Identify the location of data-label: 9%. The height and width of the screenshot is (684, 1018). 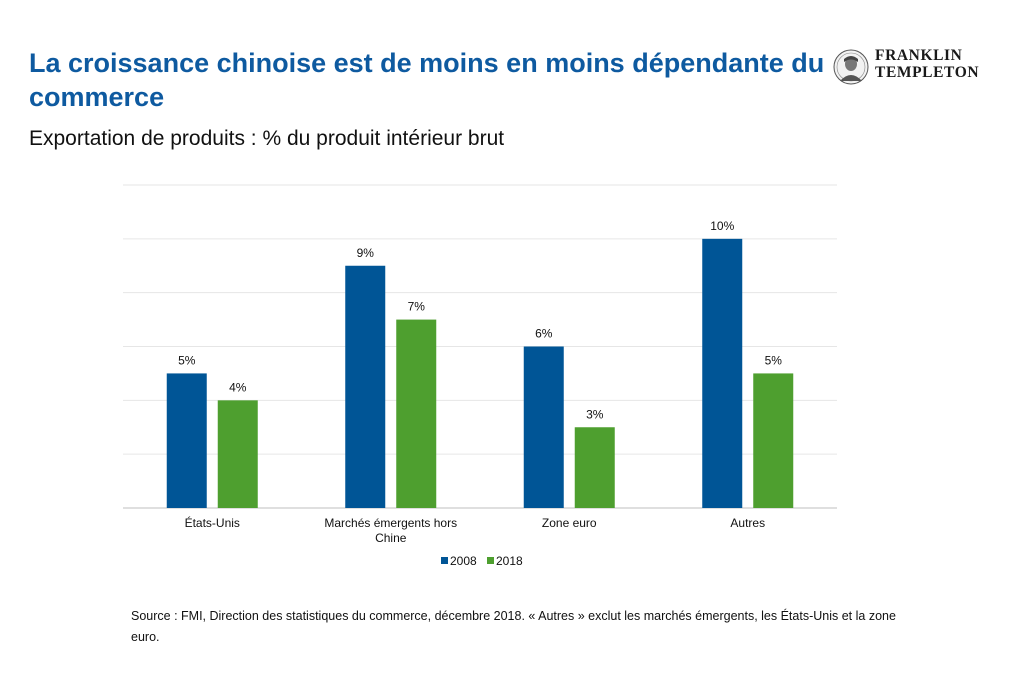
(366, 253).